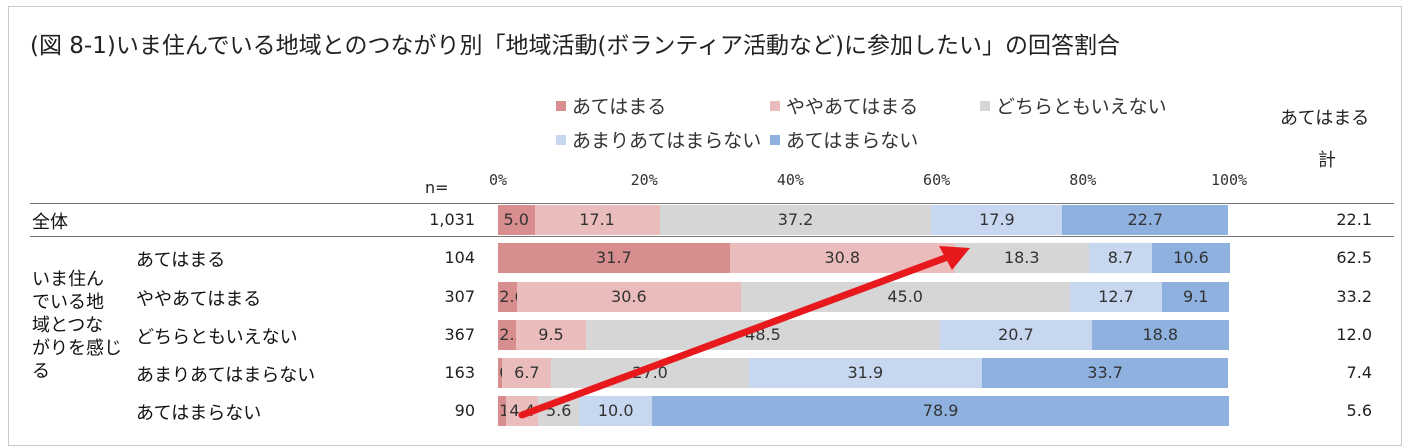 This screenshot has width=1410, height=446. What do you see at coordinates (644, 180) in the screenshot?
I see `x-tick-label: 20%` at bounding box center [644, 180].